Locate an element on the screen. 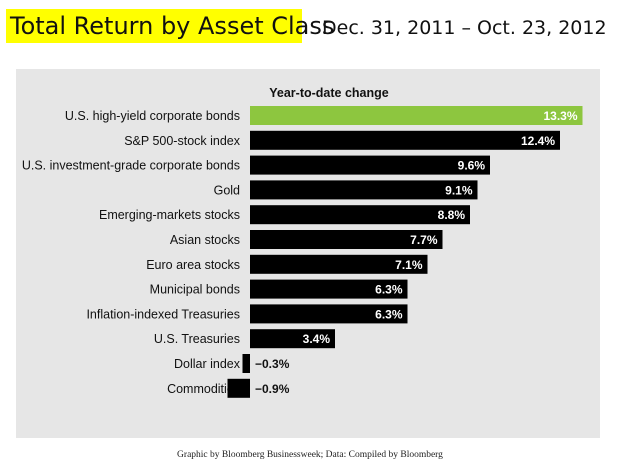  category-label: Euro area stocks is located at coordinates (193, 265).